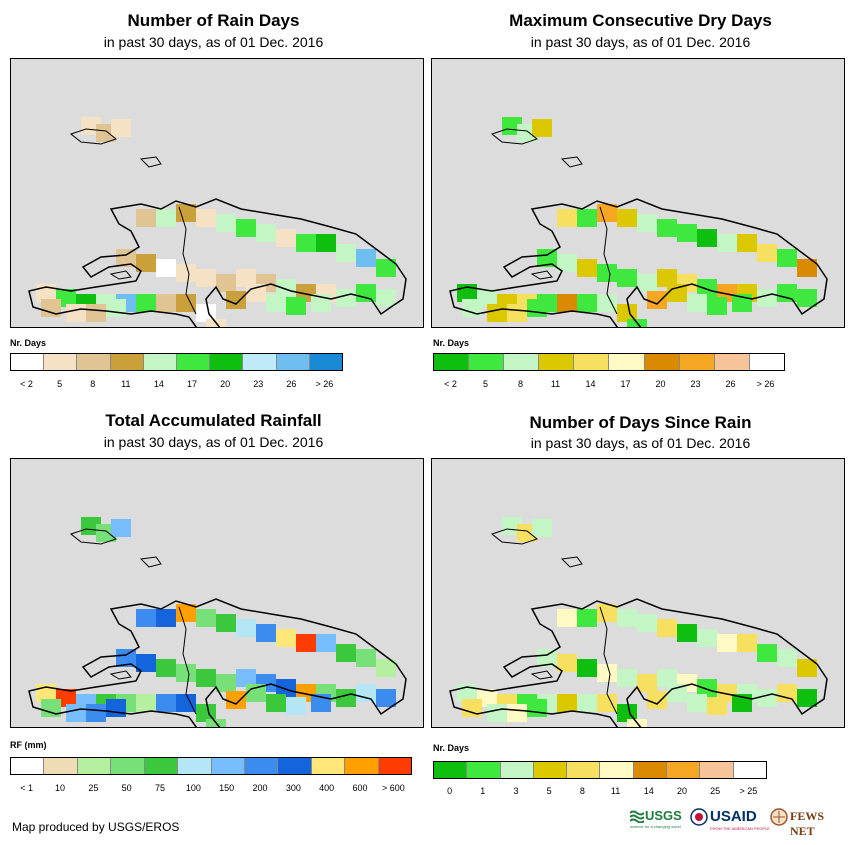 This screenshot has width=854, height=845. What do you see at coordinates (217, 662) in the screenshot?
I see `hispaniola-outline` at bounding box center [217, 662].